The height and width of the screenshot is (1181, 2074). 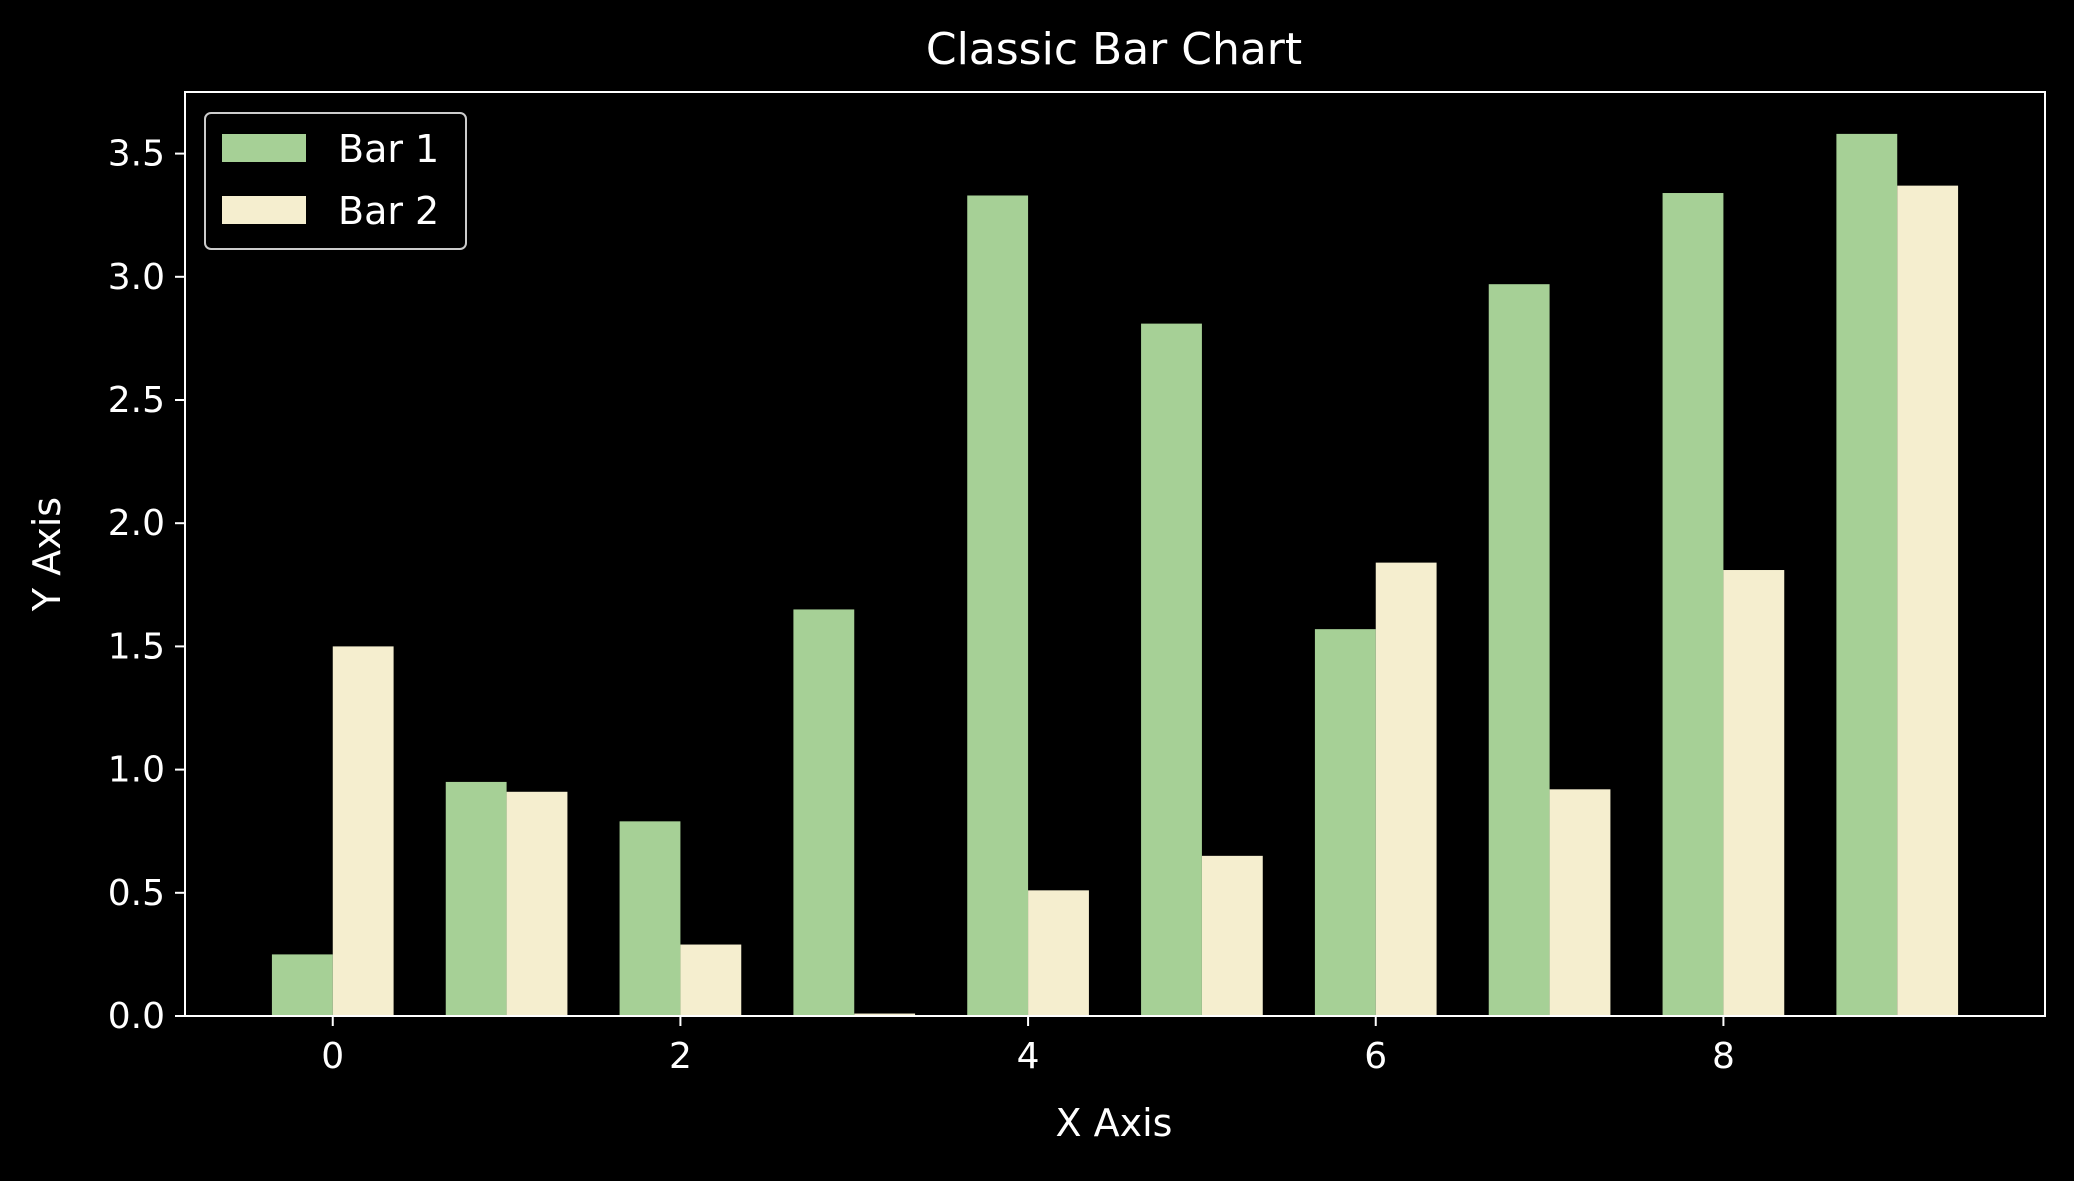 I want to click on bar-bar-1-x9, so click(x=1867, y=574).